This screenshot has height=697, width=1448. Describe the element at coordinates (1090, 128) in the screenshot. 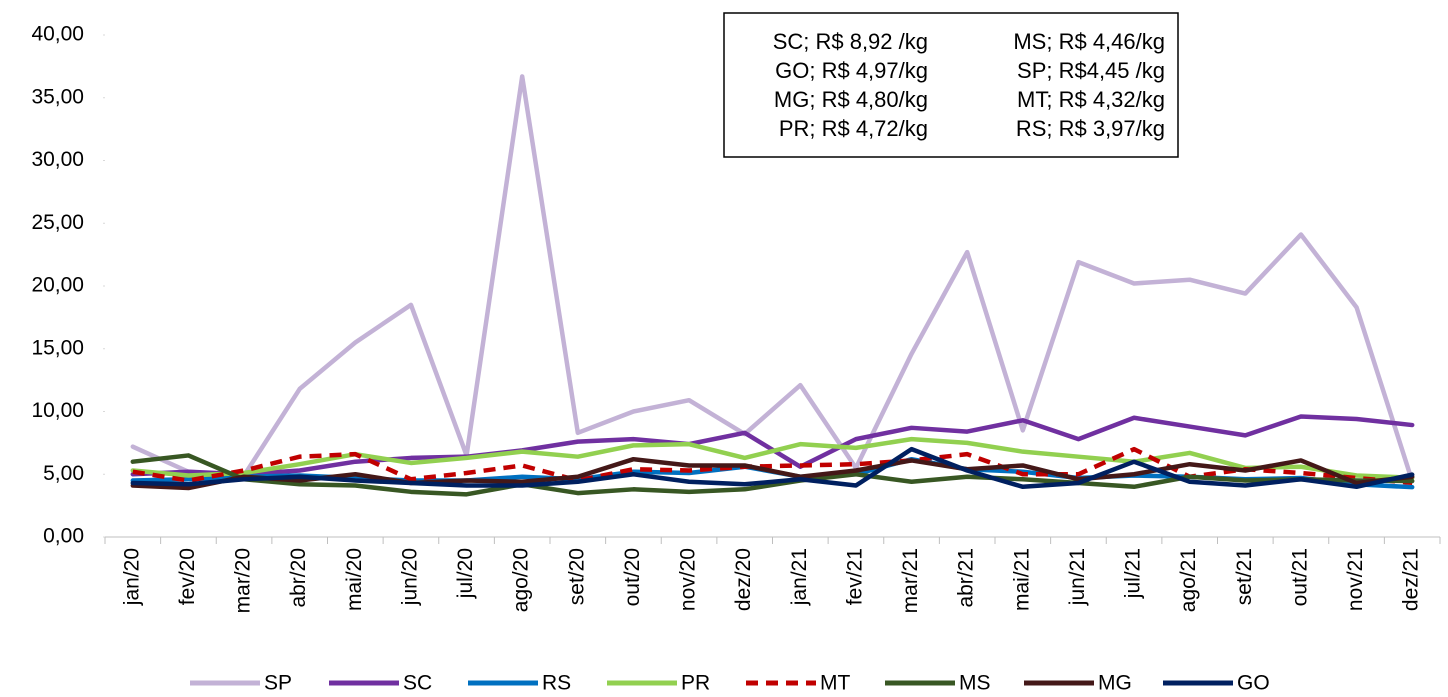

I see `annotation: RS; R$ 3,97/kg` at that location.